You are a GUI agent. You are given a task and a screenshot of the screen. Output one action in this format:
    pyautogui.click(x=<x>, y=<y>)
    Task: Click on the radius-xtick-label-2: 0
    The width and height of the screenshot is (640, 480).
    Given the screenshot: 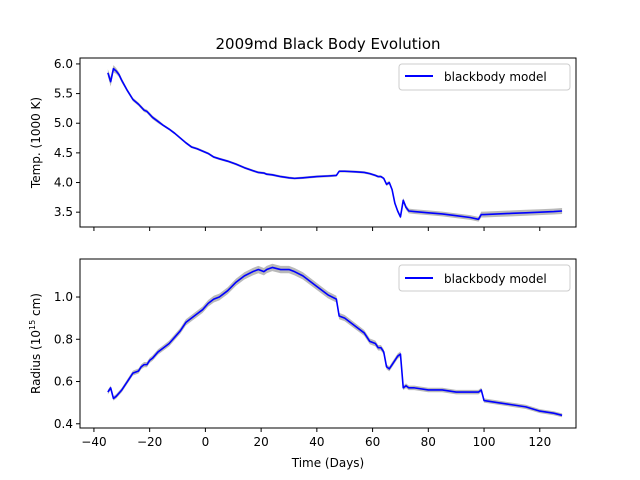 What is the action you would take?
    pyautogui.click(x=206, y=442)
    